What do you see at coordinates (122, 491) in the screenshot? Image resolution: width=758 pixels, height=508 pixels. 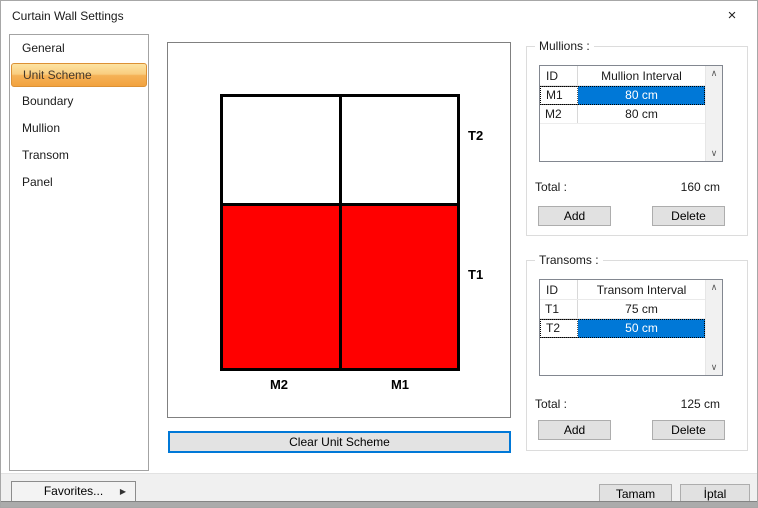 I see `menu-arrow-icon: ▶` at bounding box center [122, 491].